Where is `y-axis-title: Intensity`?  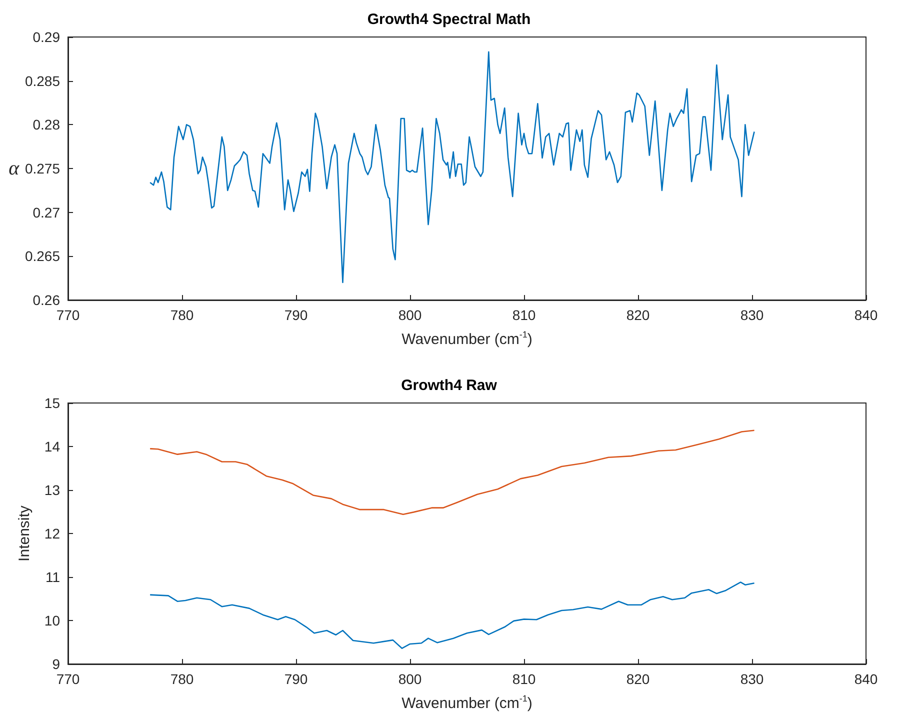
y-axis-title: Intensity is located at coordinates (24, 533).